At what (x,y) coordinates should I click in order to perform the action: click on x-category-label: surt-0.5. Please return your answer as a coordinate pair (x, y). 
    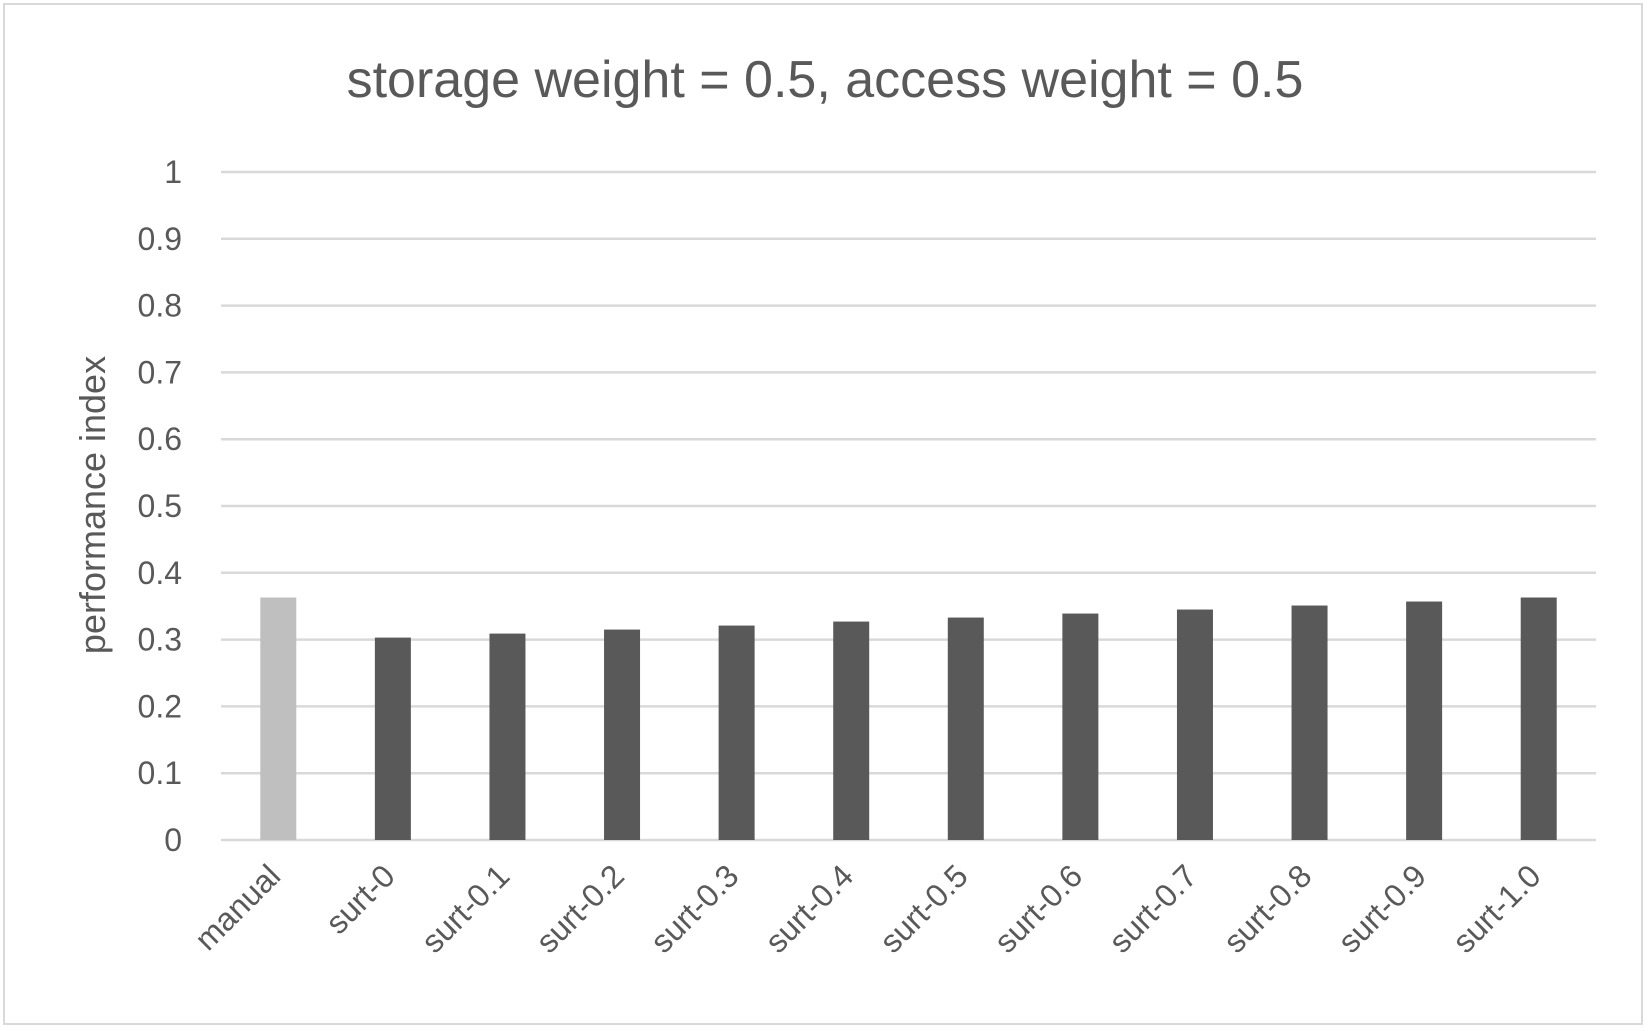
    Looking at the image, I should click on (924, 908).